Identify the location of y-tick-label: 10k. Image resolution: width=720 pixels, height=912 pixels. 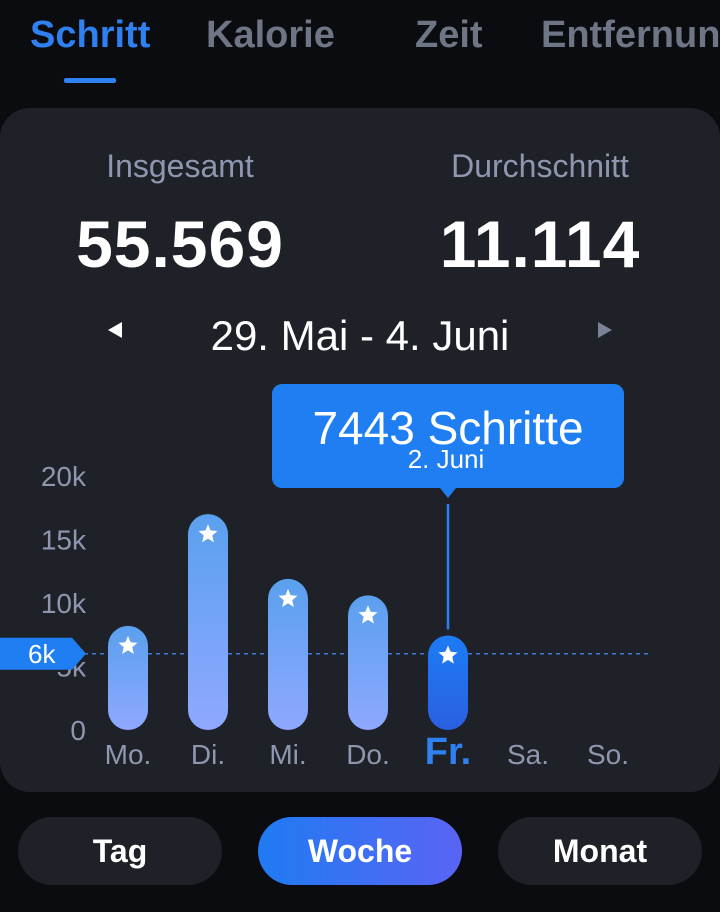
(64, 603).